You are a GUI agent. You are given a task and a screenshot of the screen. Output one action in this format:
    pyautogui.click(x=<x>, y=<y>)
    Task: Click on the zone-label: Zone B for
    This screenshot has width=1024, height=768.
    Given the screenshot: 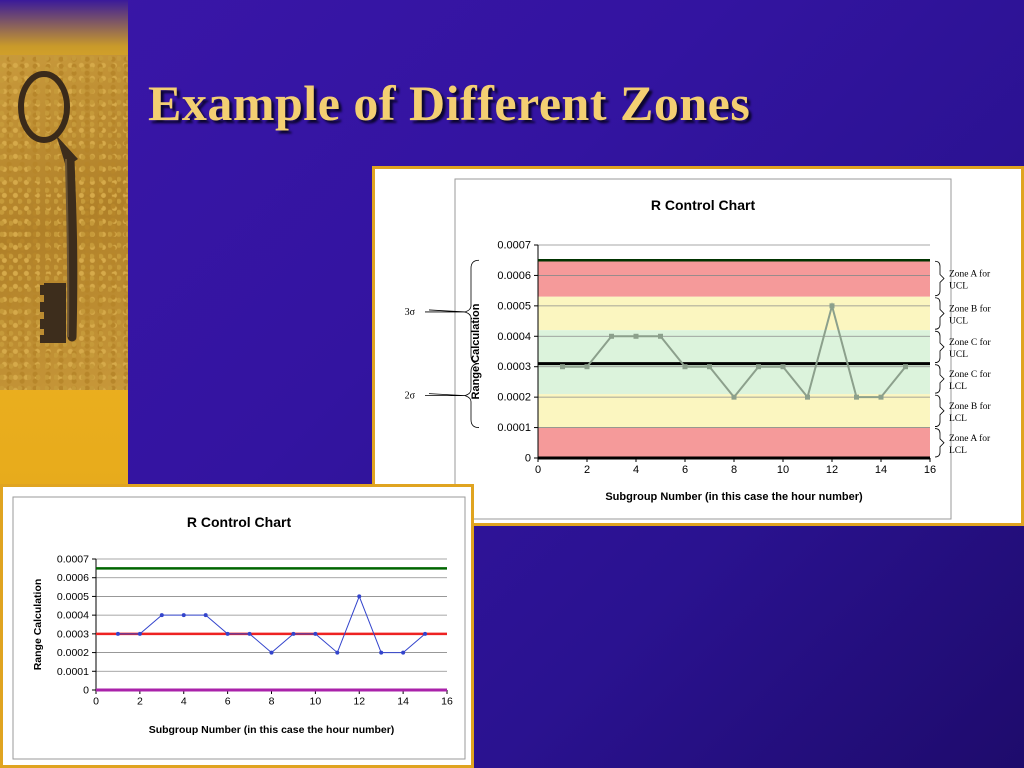 What is the action you would take?
    pyautogui.click(x=970, y=406)
    